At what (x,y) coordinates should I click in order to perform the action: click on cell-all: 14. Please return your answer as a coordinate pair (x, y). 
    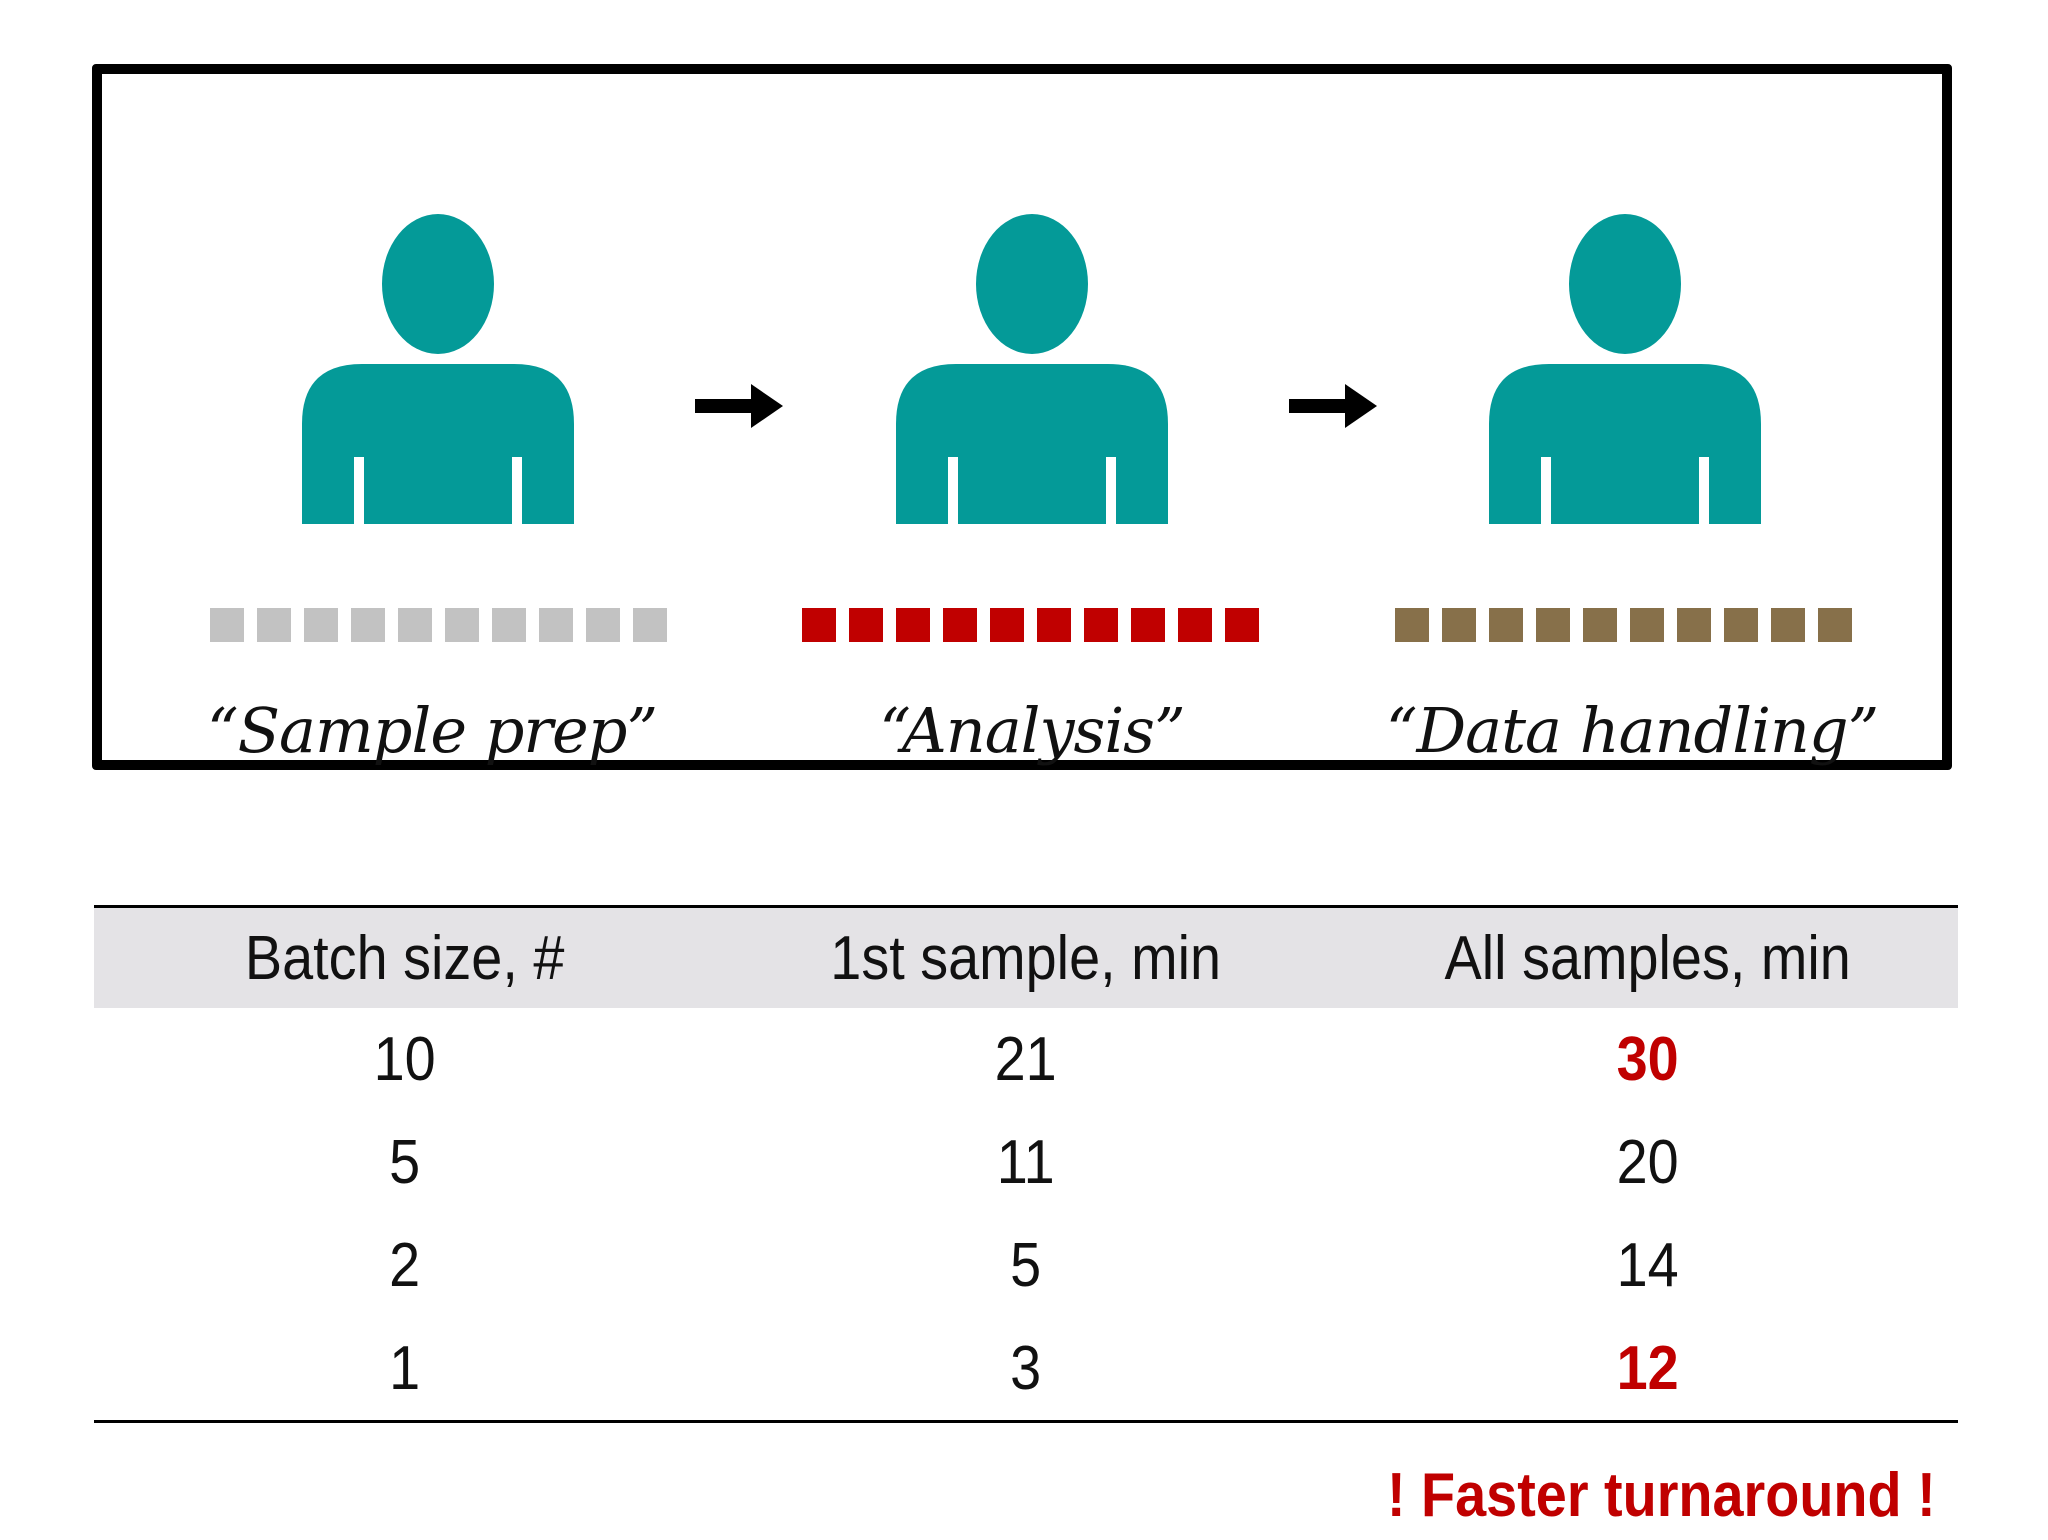
    Looking at the image, I should click on (1647, 1265).